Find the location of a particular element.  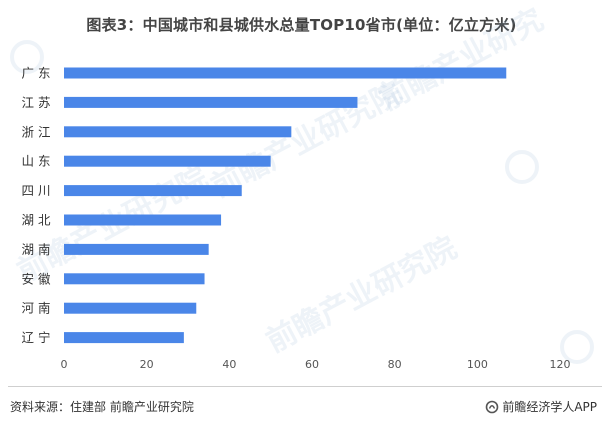

x-tick-label: 40 is located at coordinates (229, 364).